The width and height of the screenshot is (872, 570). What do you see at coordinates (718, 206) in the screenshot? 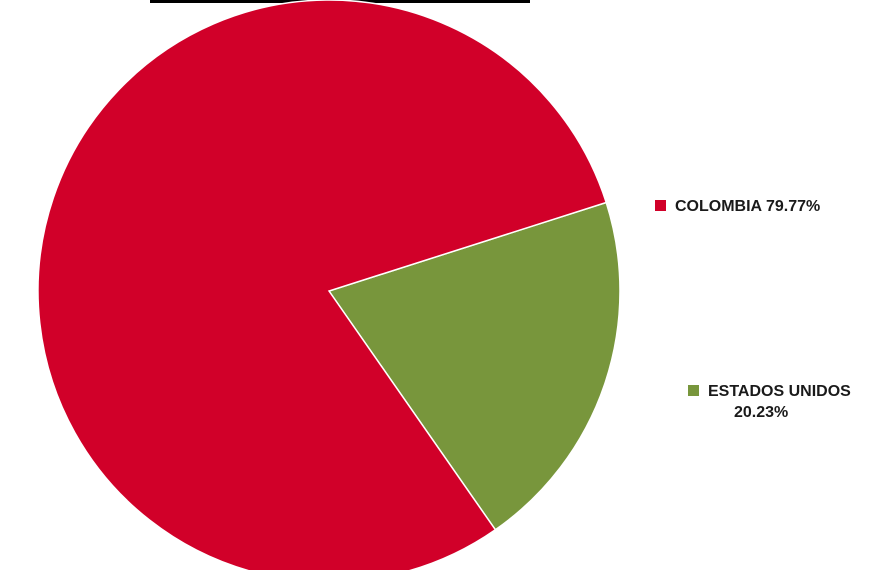
I see `legend-label-colombia: COLOMBIA` at bounding box center [718, 206].